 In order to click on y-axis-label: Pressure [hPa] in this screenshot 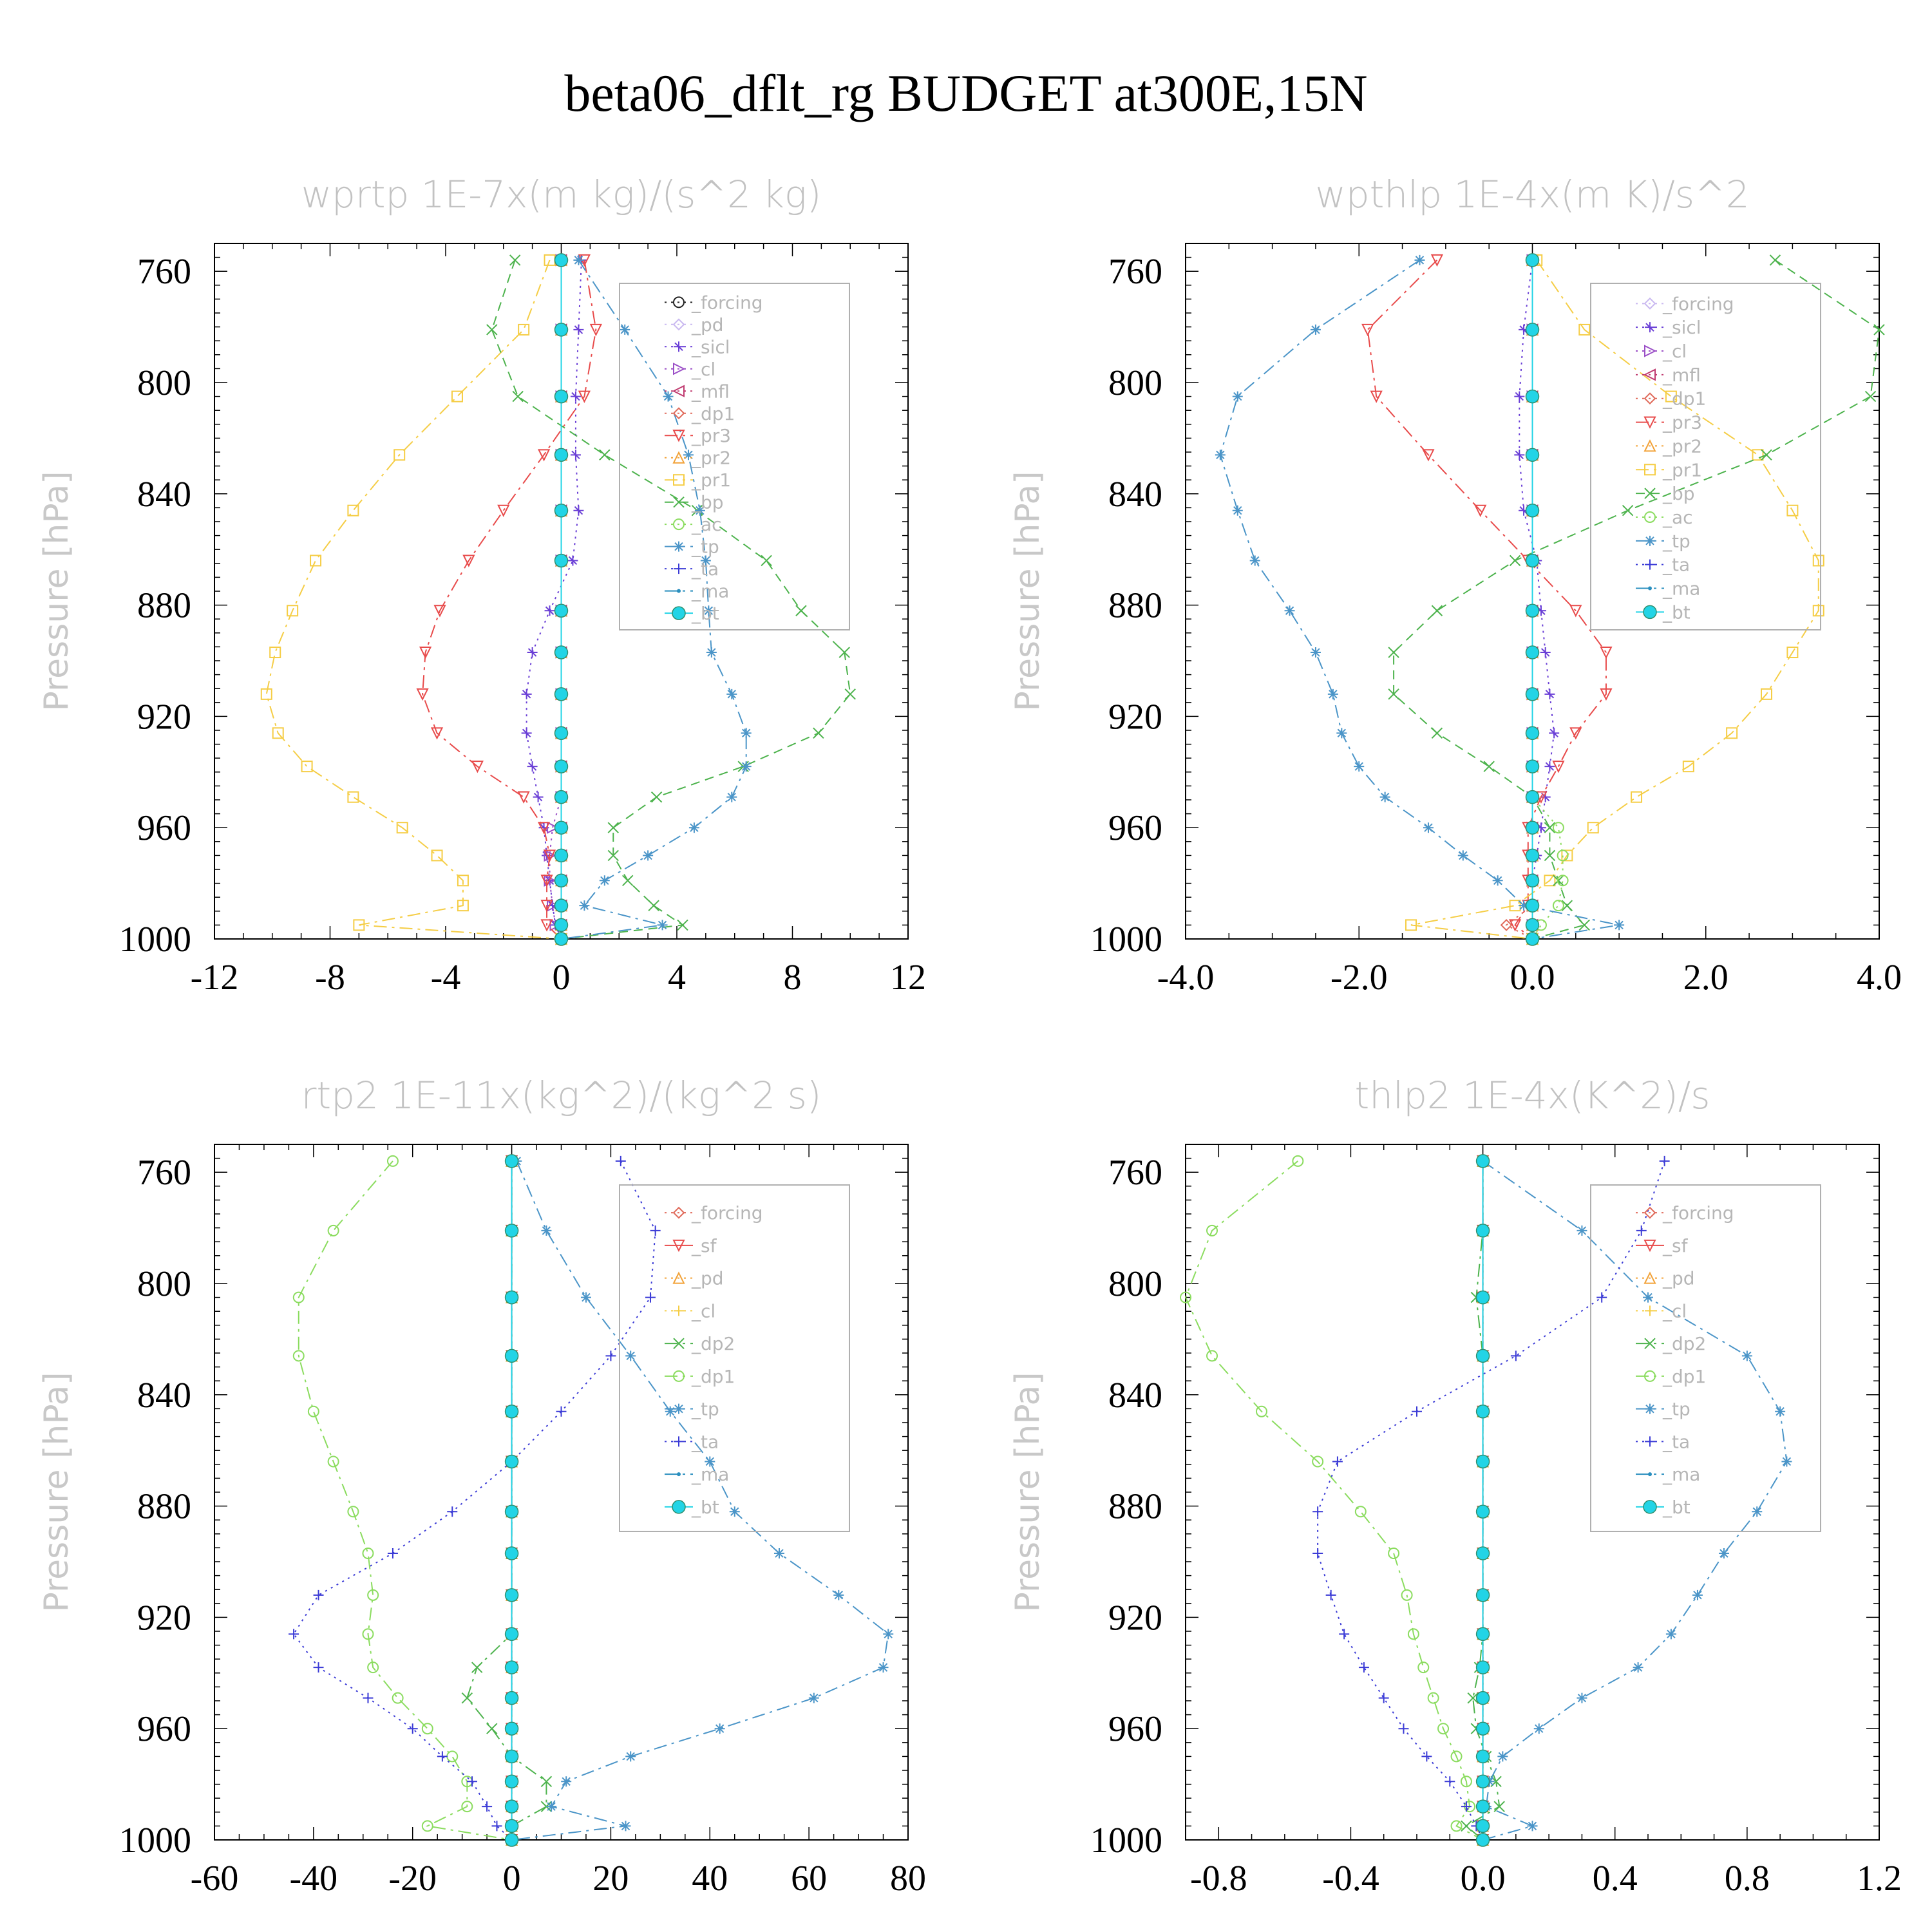, I will do `click(1028, 591)`.